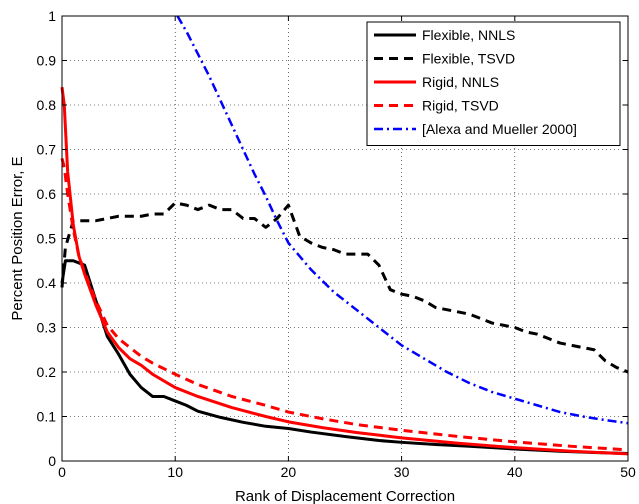  Describe the element at coordinates (47, 372) in the screenshot. I see `y-tick-label: 0.2` at that location.